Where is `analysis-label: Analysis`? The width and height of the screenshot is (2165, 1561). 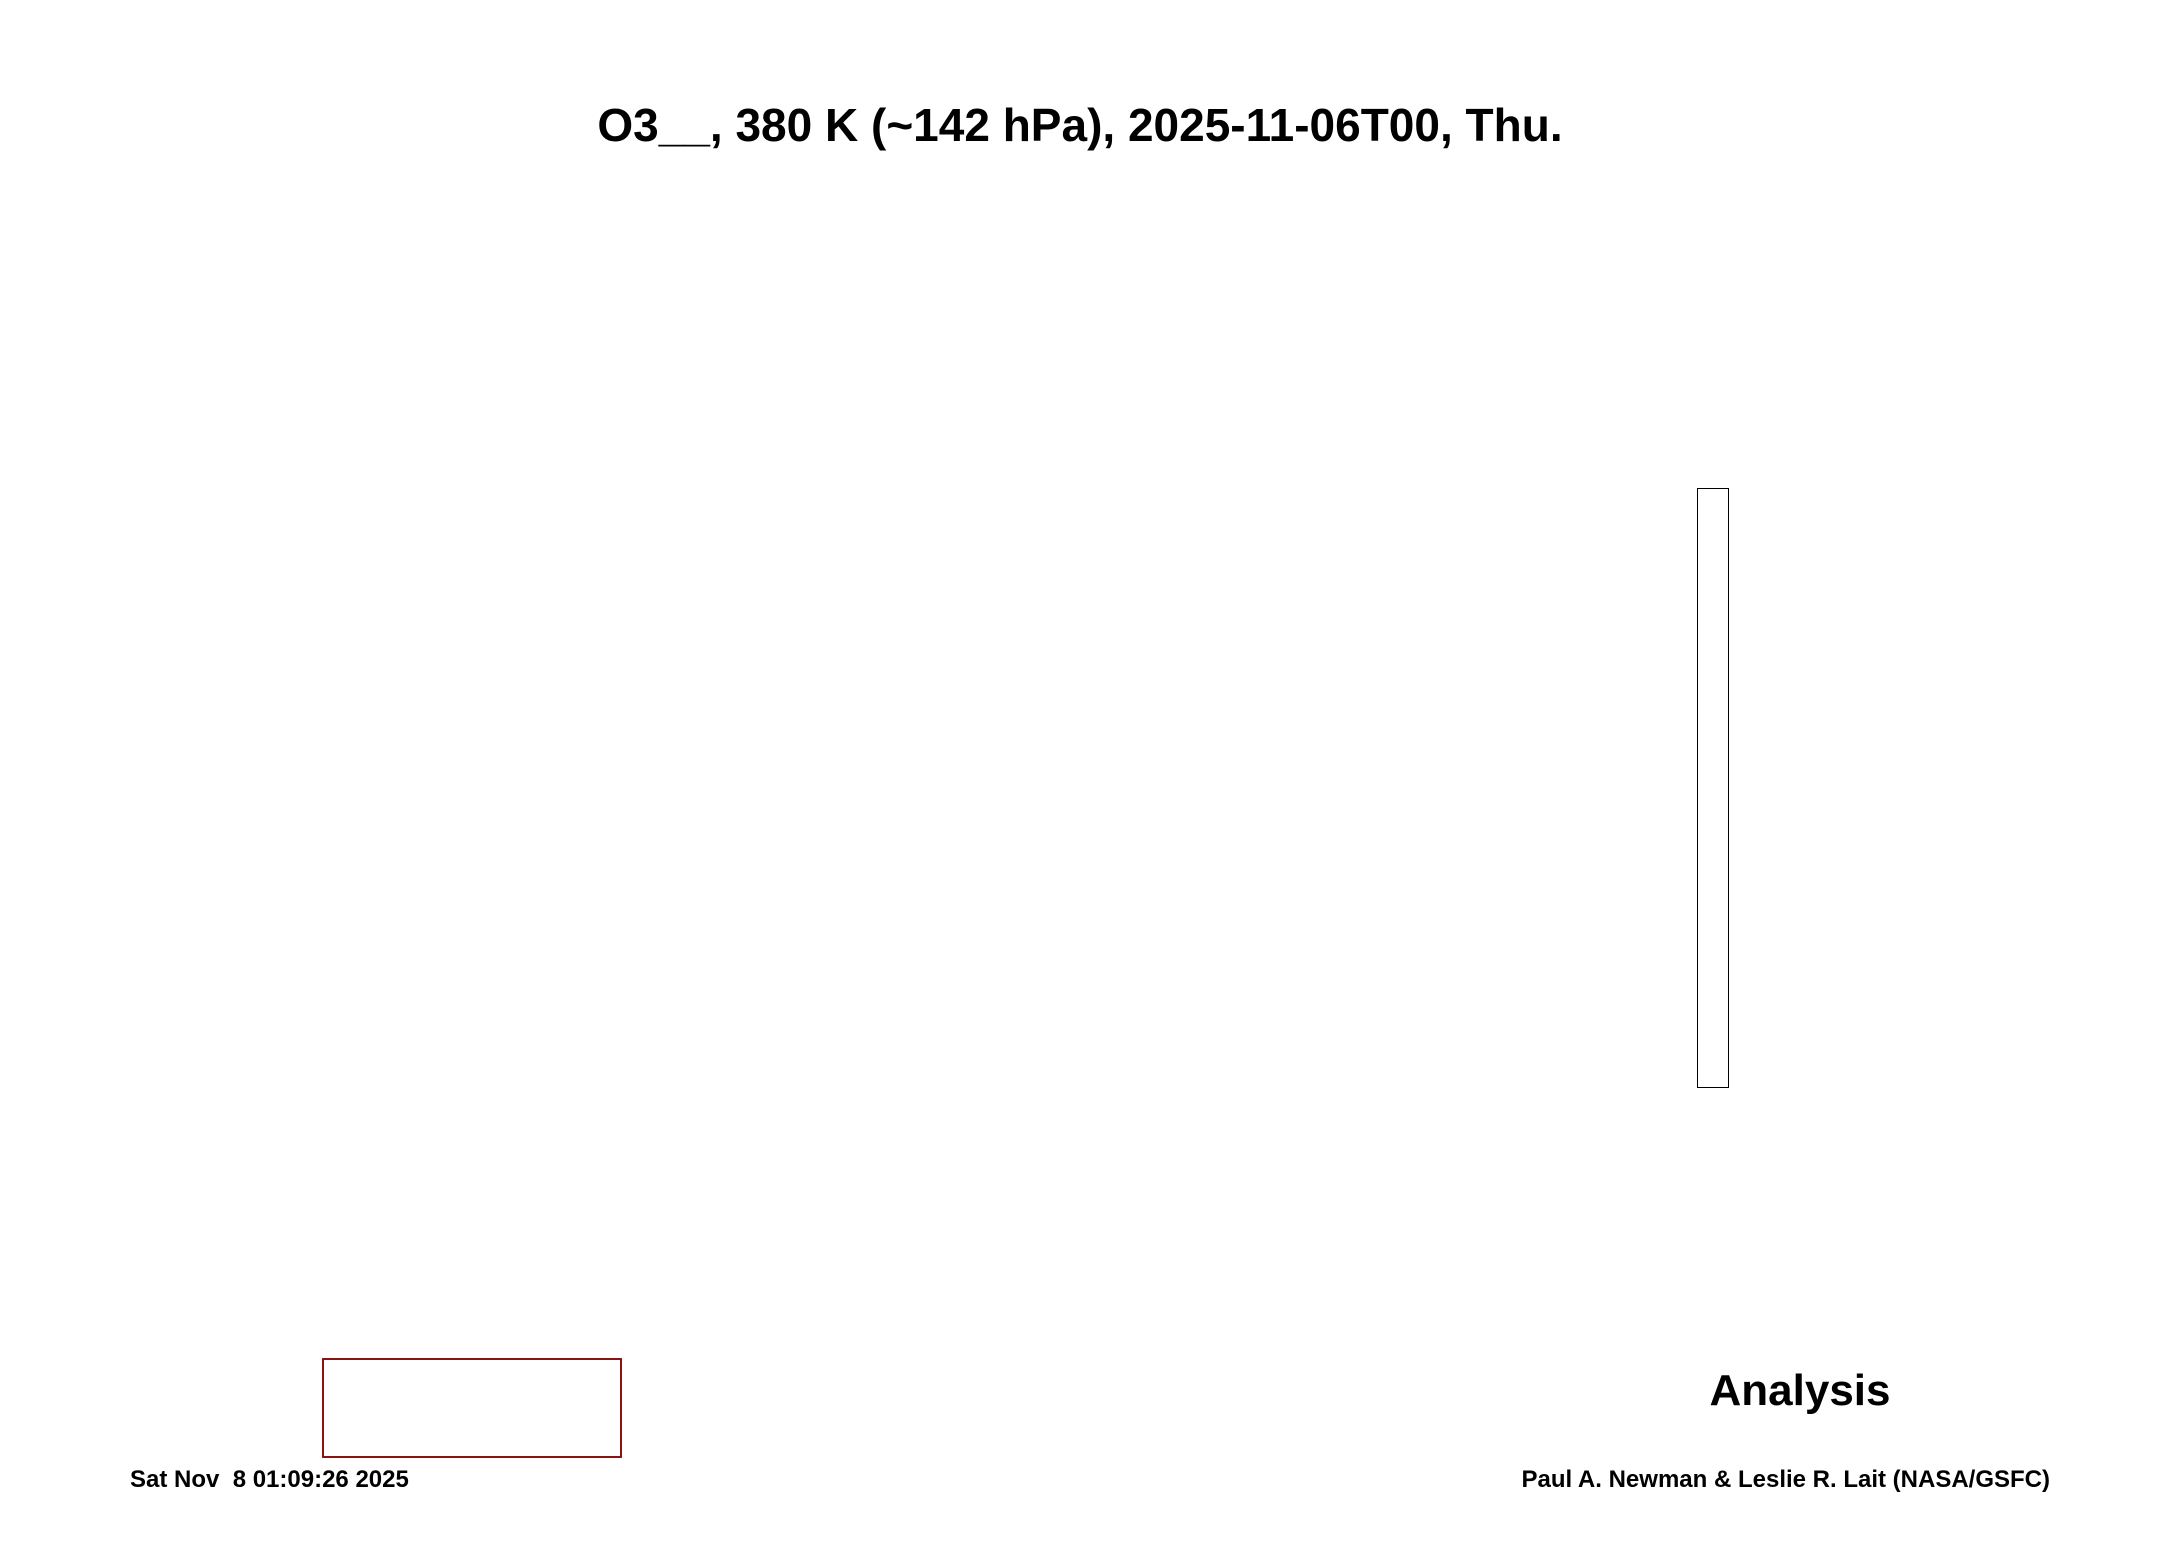
analysis-label: Analysis is located at coordinates (1800, 1390).